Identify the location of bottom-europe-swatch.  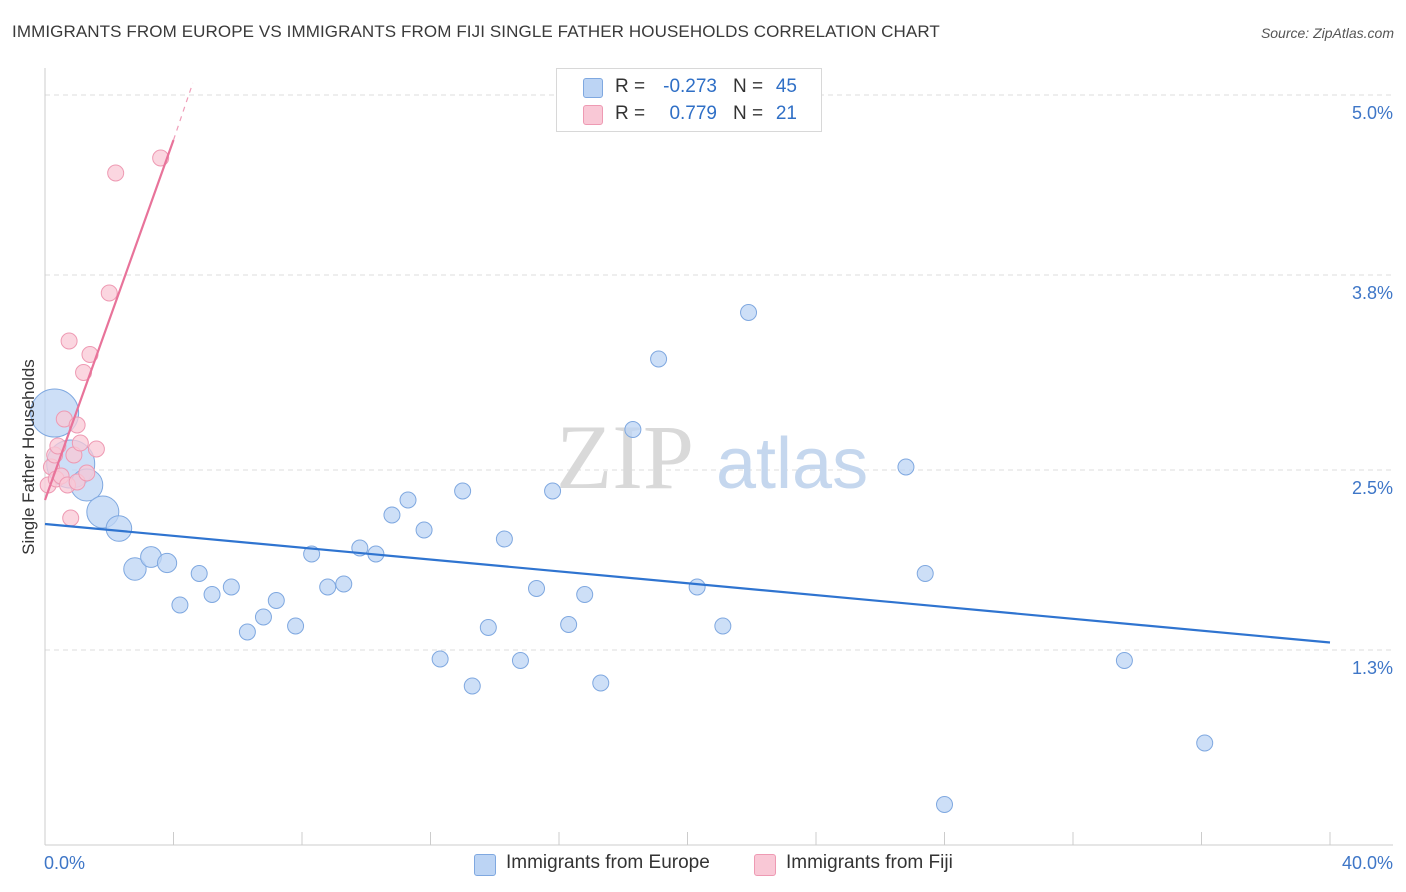
(485, 865).